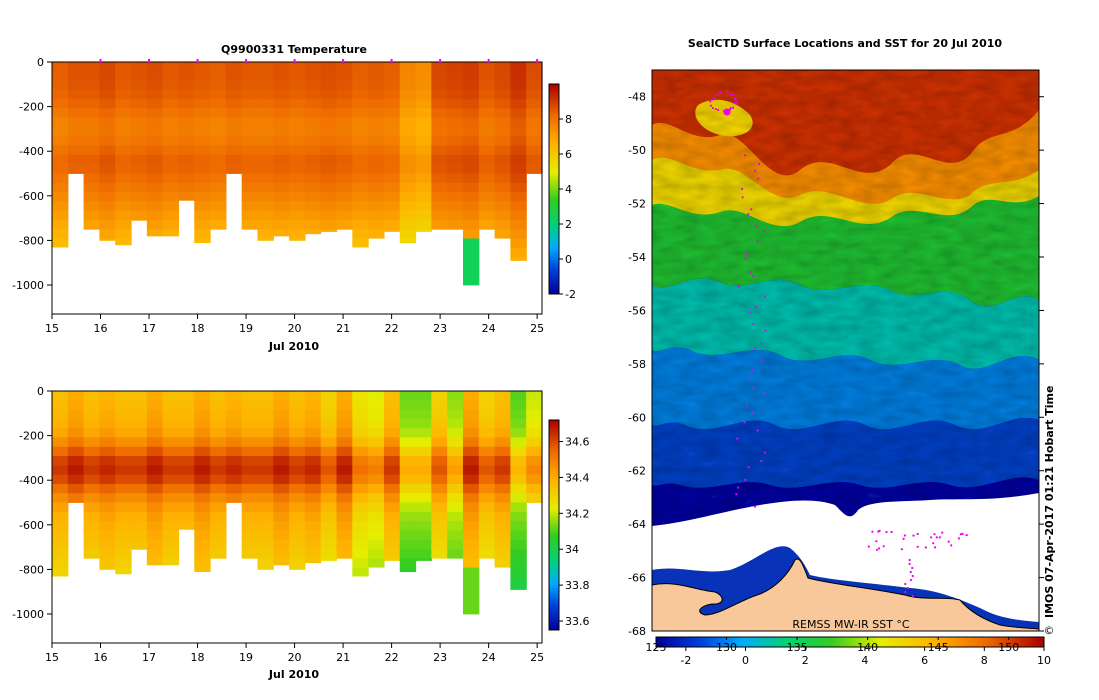 The height and width of the screenshot is (700, 1099). Describe the element at coordinates (845, 594) in the screenshot. I see `antarctic-land` at that location.